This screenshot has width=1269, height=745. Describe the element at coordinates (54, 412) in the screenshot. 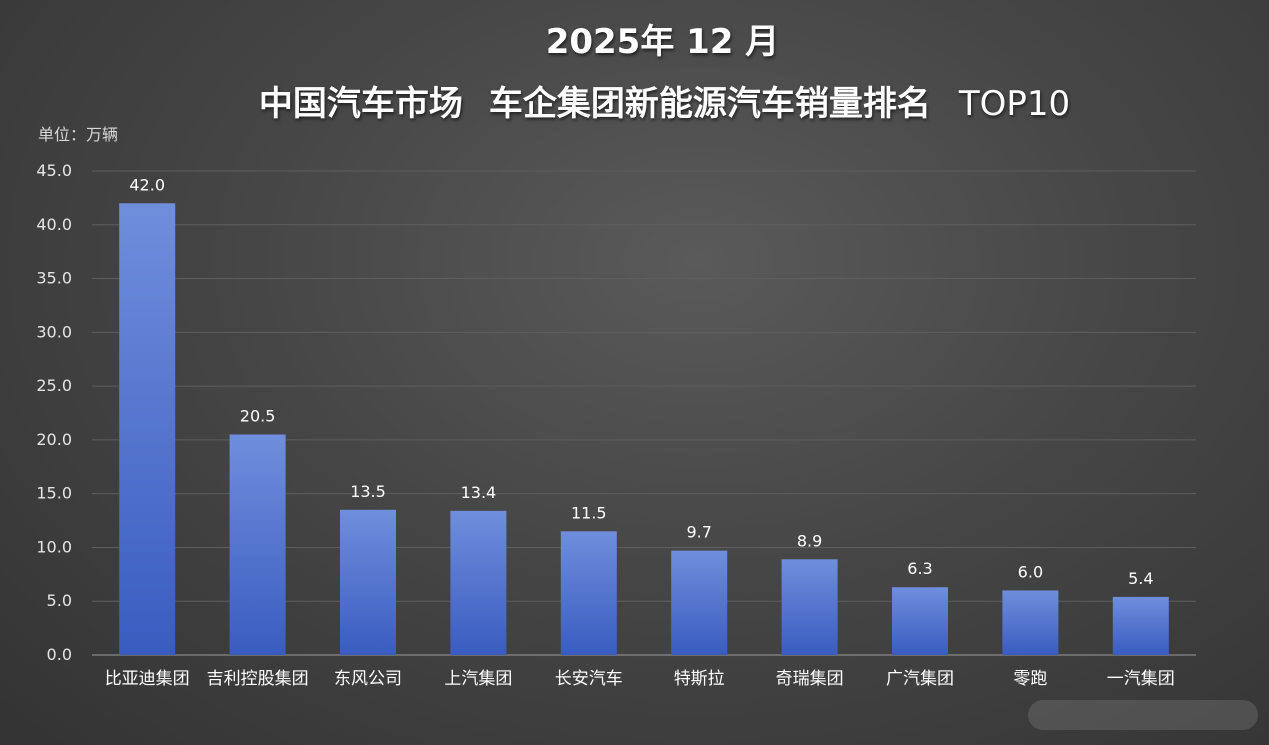

I see `y-axis-ticks: 0.0 5.0 10.0 15.0 20.0 25.0 30.0 35.0 40.0 45.0` at that location.